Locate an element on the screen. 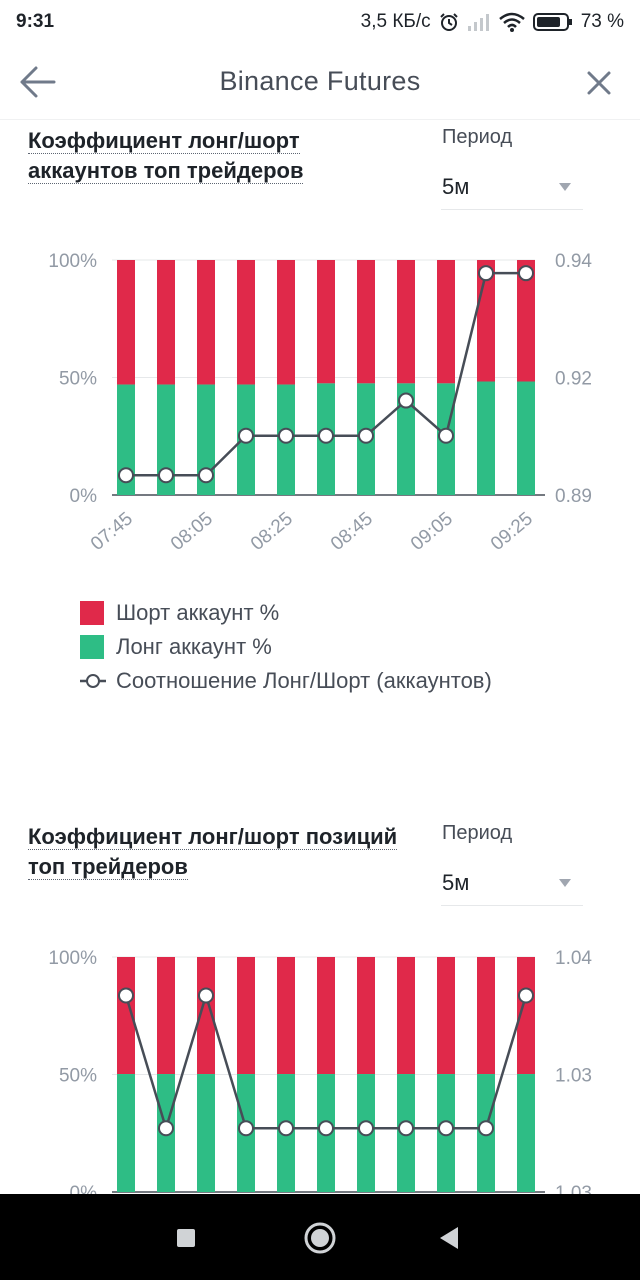 The width and height of the screenshot is (640, 1280). battery-percent: 73 % is located at coordinates (602, 21).